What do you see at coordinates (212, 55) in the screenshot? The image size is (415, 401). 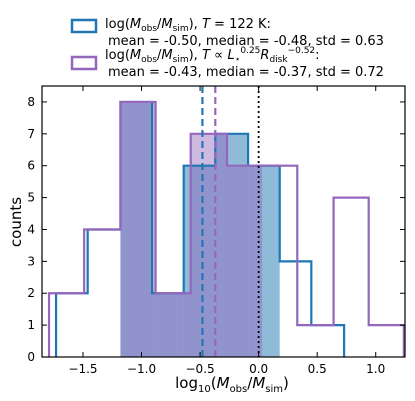 I see `legend-label-series-2: log(Mobs/Msim), T ∝ L⋆0.25Rdisk−0.52:` at bounding box center [212, 55].